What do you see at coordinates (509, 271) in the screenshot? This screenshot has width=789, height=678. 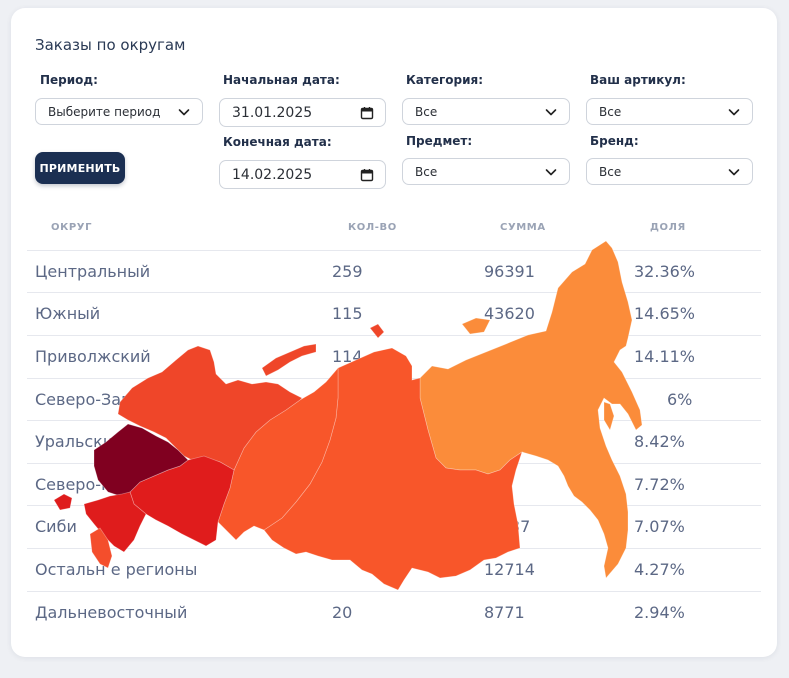 I see `row-sum: 96391` at bounding box center [509, 271].